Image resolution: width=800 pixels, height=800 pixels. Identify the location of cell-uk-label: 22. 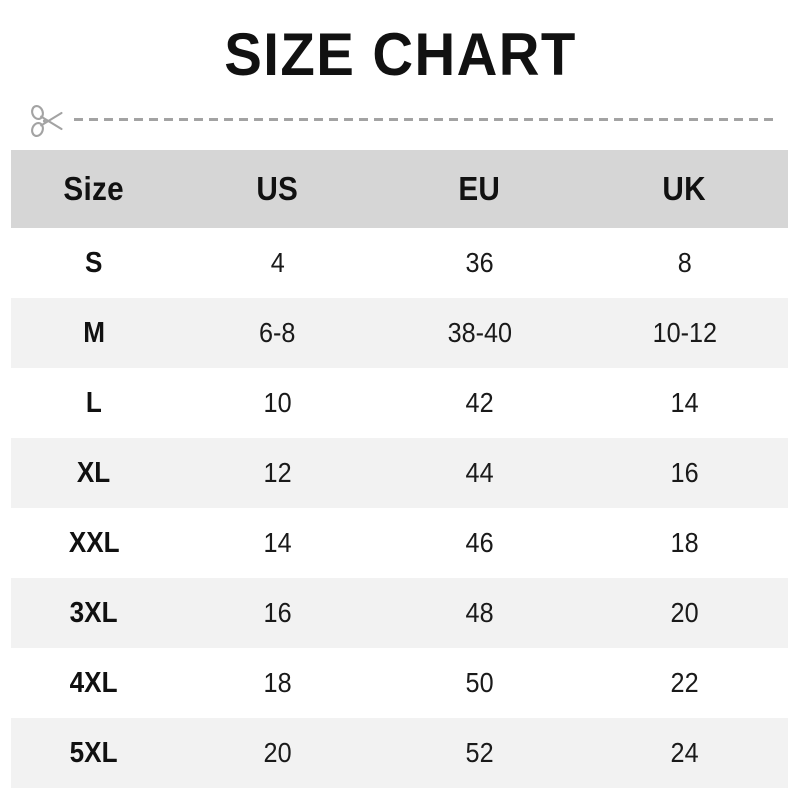
(684, 682).